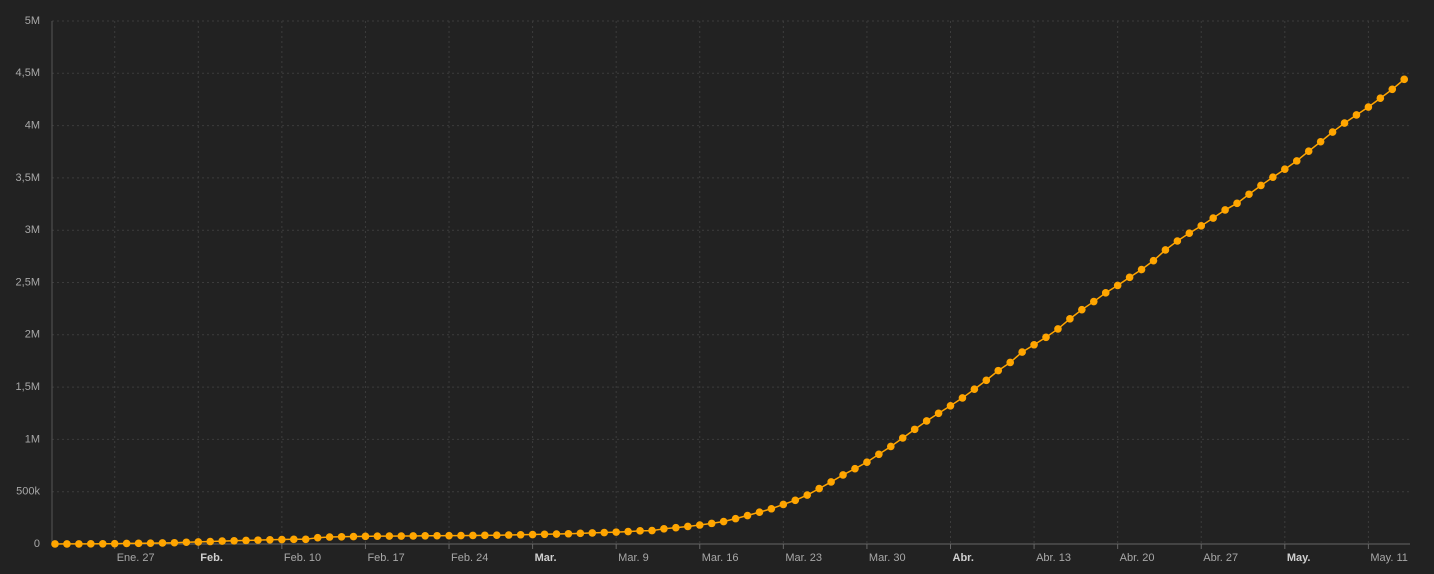  I want to click on x-tick-label: Mar. 16, so click(720, 558).